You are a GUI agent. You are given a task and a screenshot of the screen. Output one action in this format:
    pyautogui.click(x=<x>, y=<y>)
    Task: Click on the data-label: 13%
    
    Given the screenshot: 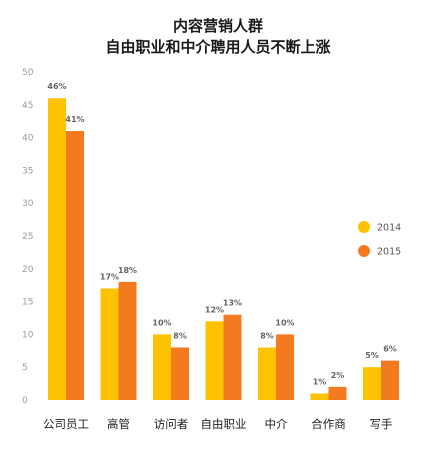 What is the action you would take?
    pyautogui.click(x=232, y=303)
    